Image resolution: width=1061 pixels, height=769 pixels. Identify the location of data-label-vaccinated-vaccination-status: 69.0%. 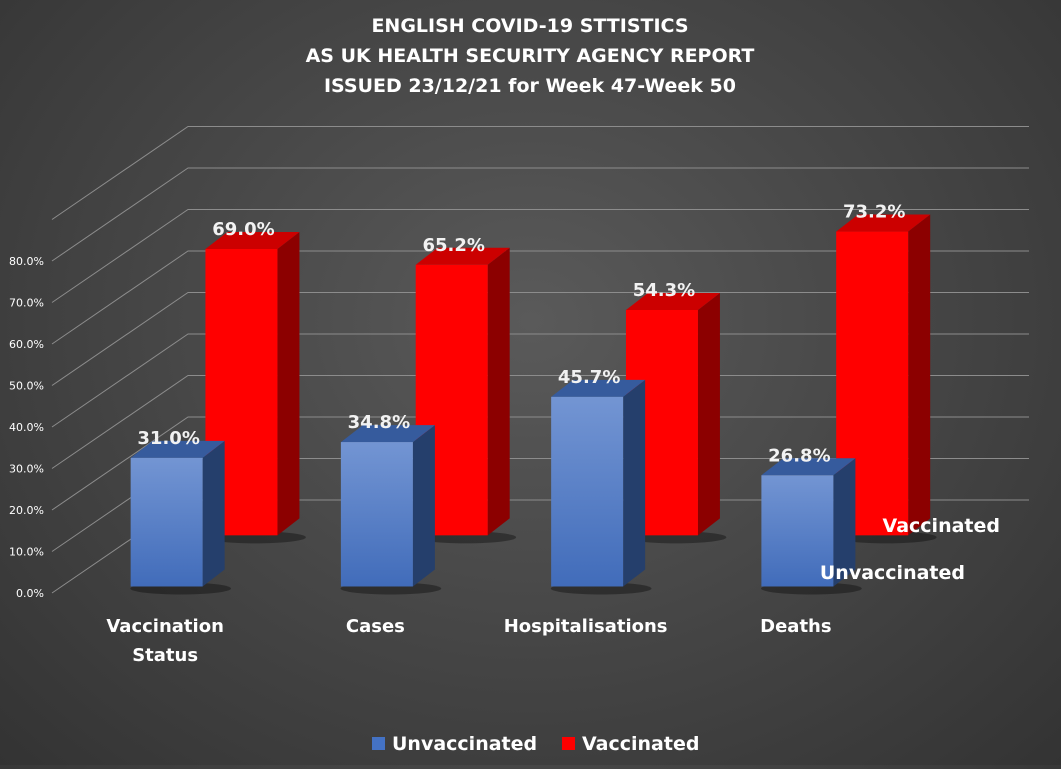
(243, 229).